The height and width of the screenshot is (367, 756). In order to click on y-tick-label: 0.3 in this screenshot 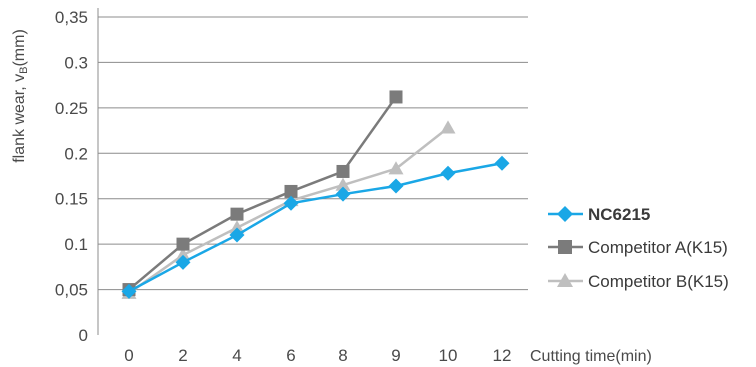, I will do `click(76, 62)`.